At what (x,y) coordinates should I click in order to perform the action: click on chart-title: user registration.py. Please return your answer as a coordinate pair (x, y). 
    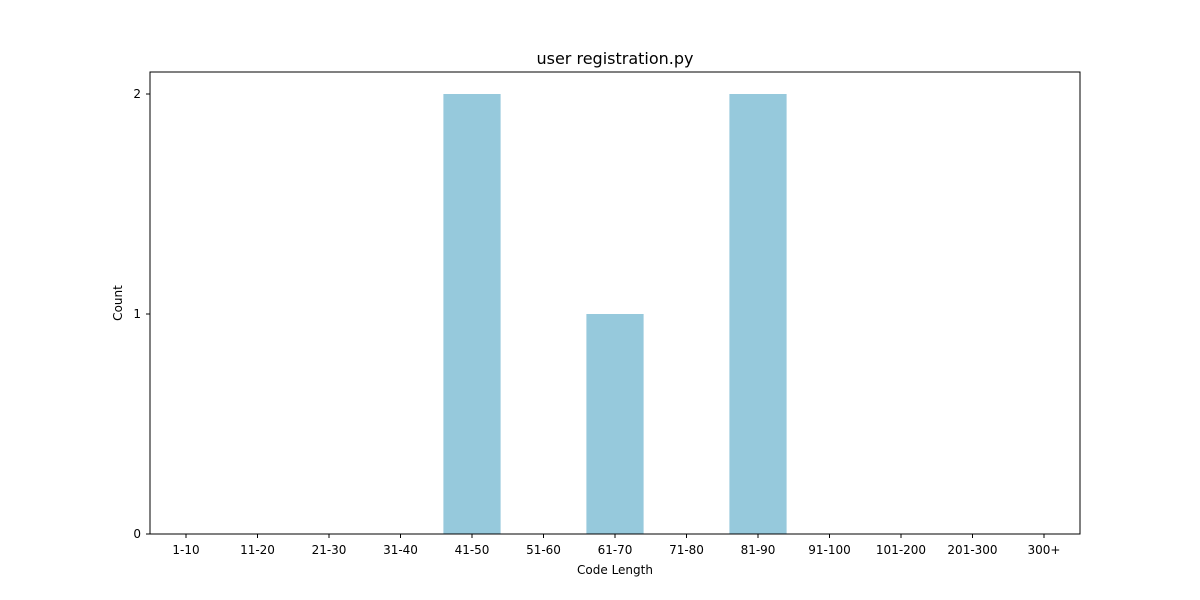
    Looking at the image, I should click on (614, 58).